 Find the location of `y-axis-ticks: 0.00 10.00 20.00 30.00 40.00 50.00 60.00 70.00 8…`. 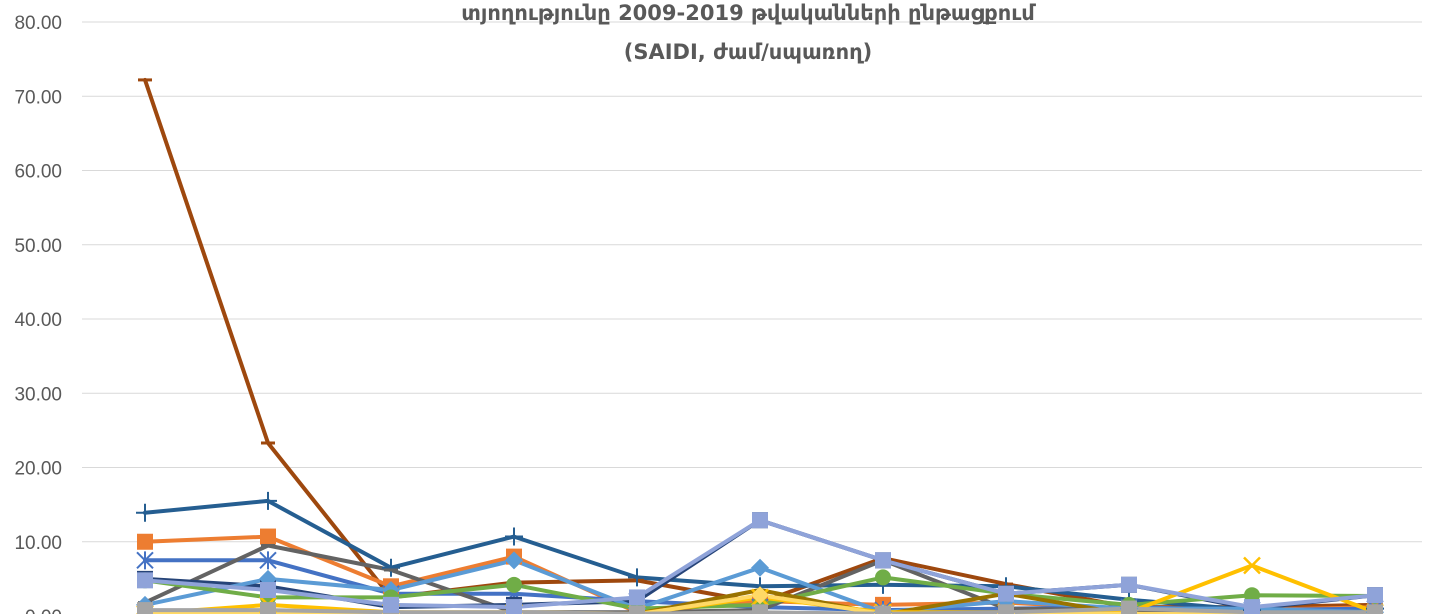

y-axis-ticks: 0.00 10.00 20.00 30.00 40.00 50.00 60.00 70.00 8… is located at coordinates (38, 313).